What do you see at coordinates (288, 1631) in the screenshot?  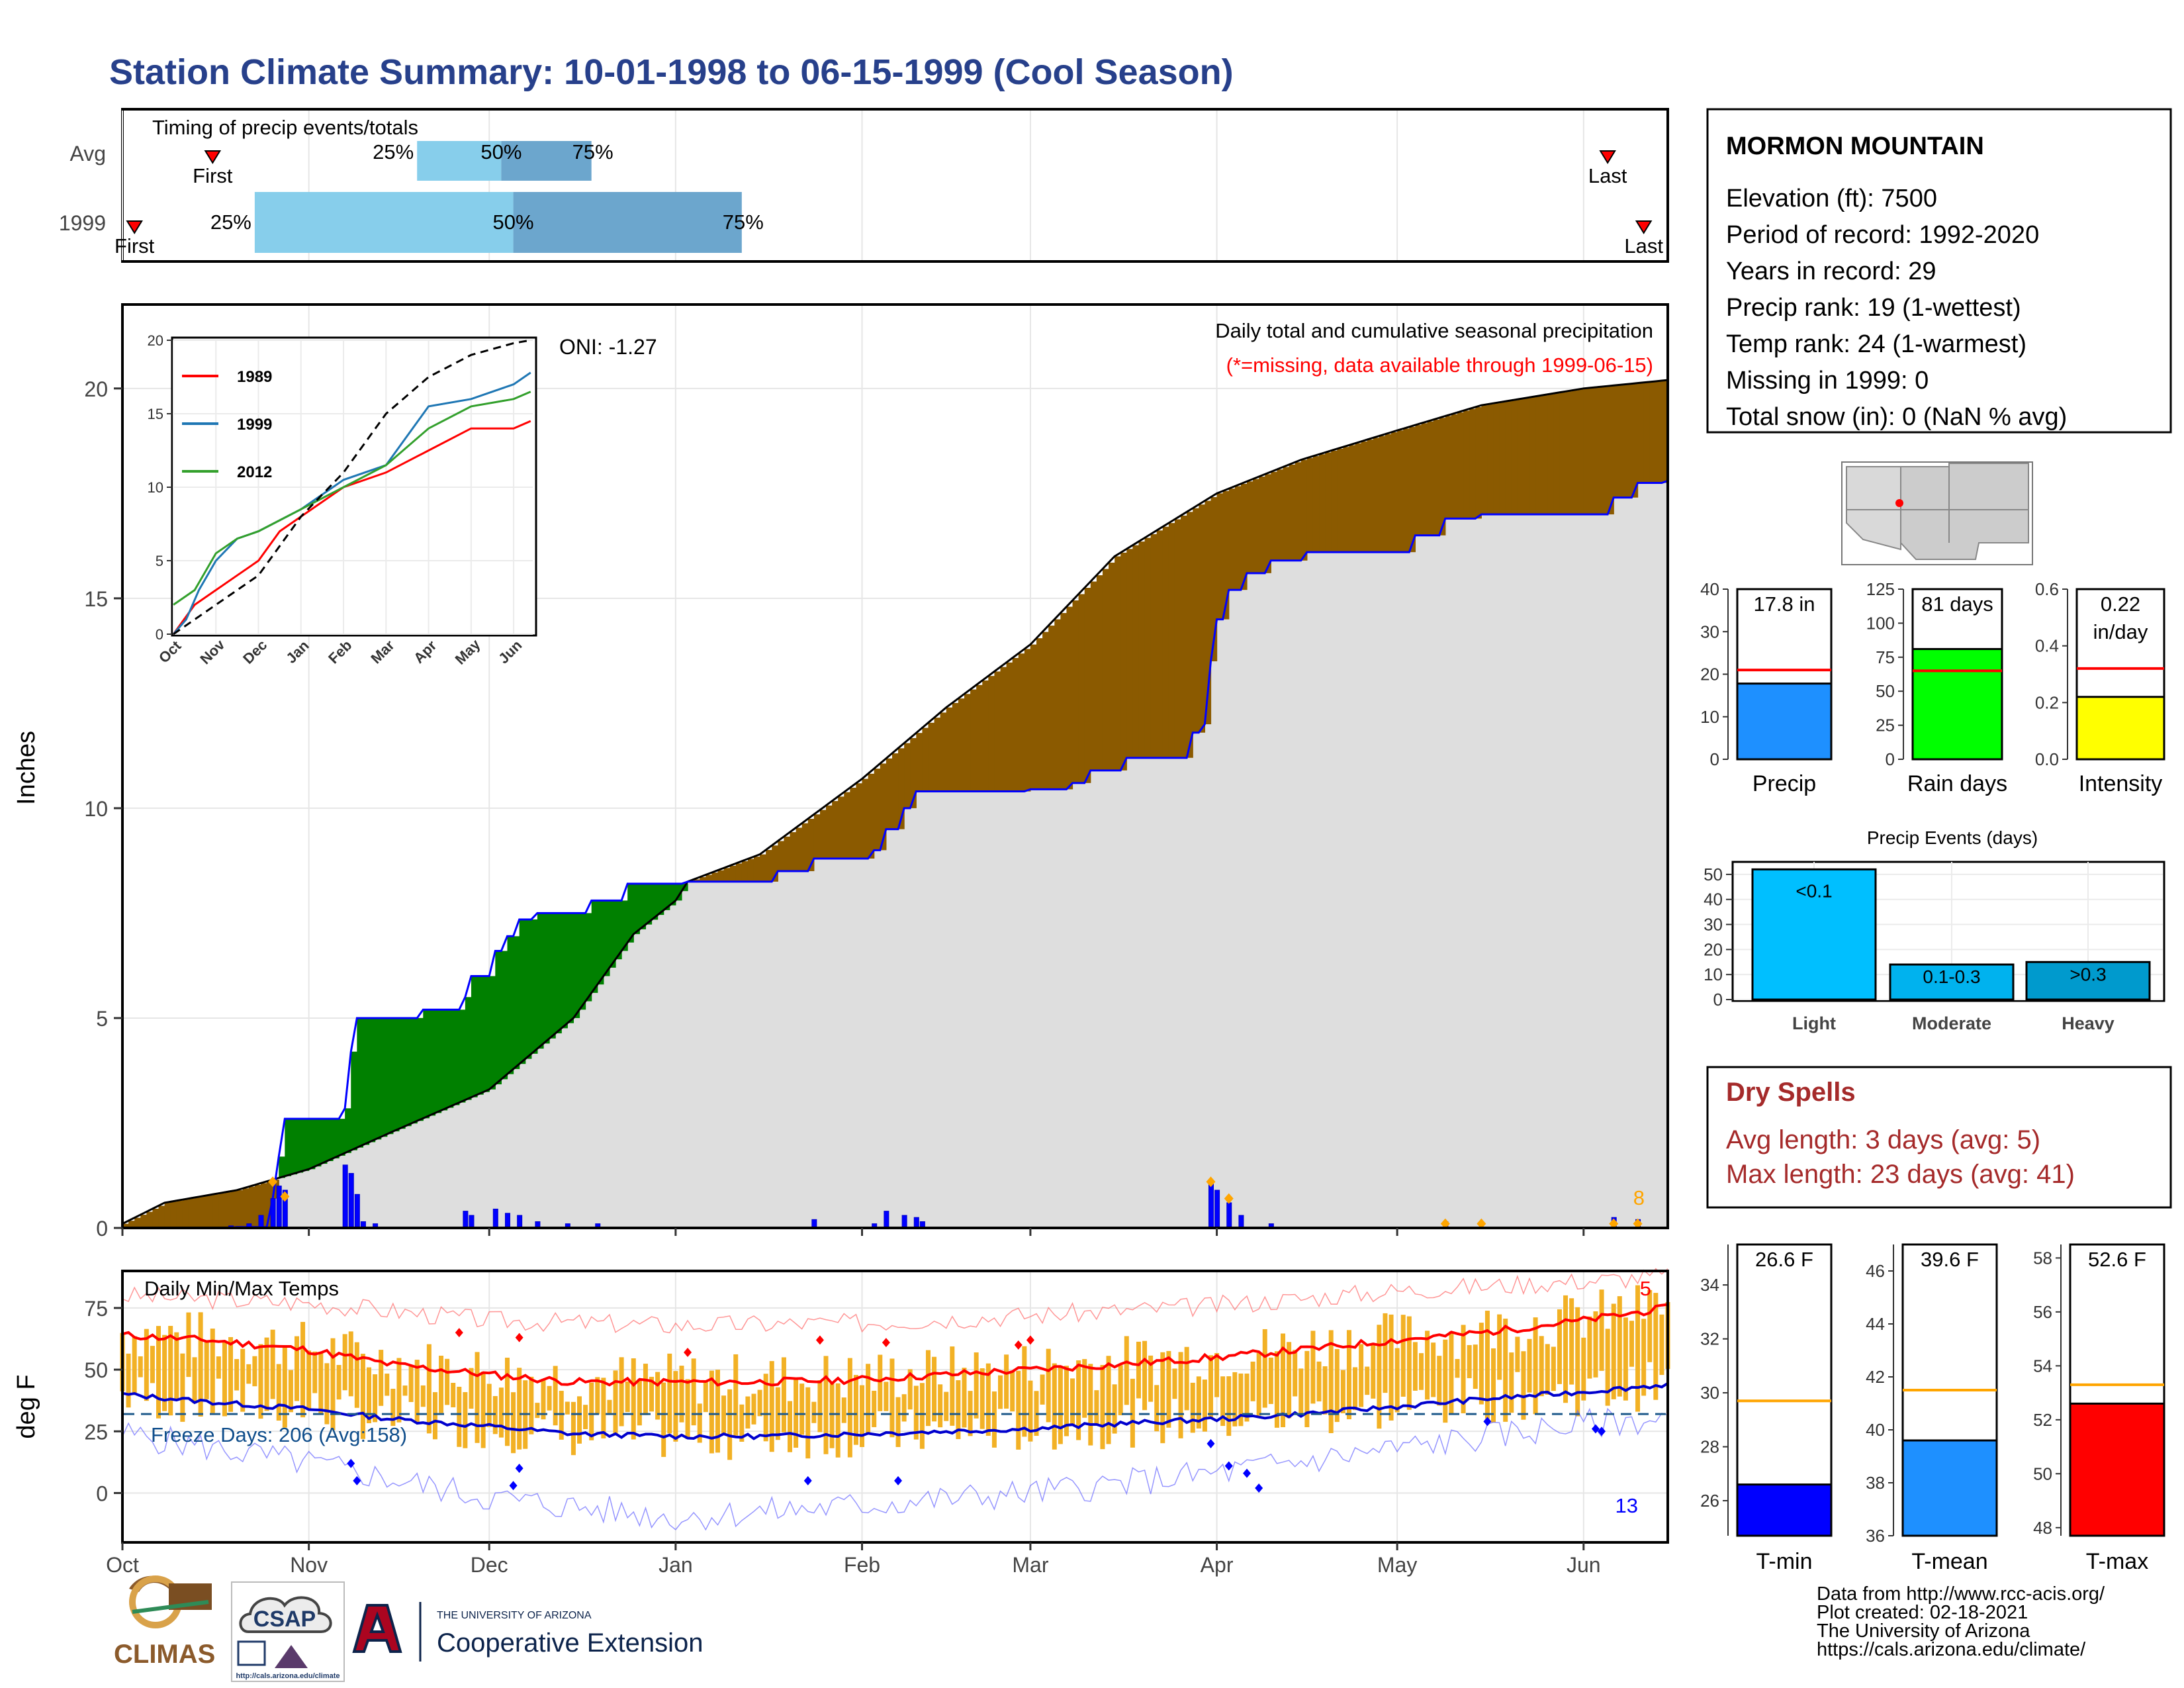 I see `csap-logo: CSAP http://cals.arizona.edu/climate` at bounding box center [288, 1631].